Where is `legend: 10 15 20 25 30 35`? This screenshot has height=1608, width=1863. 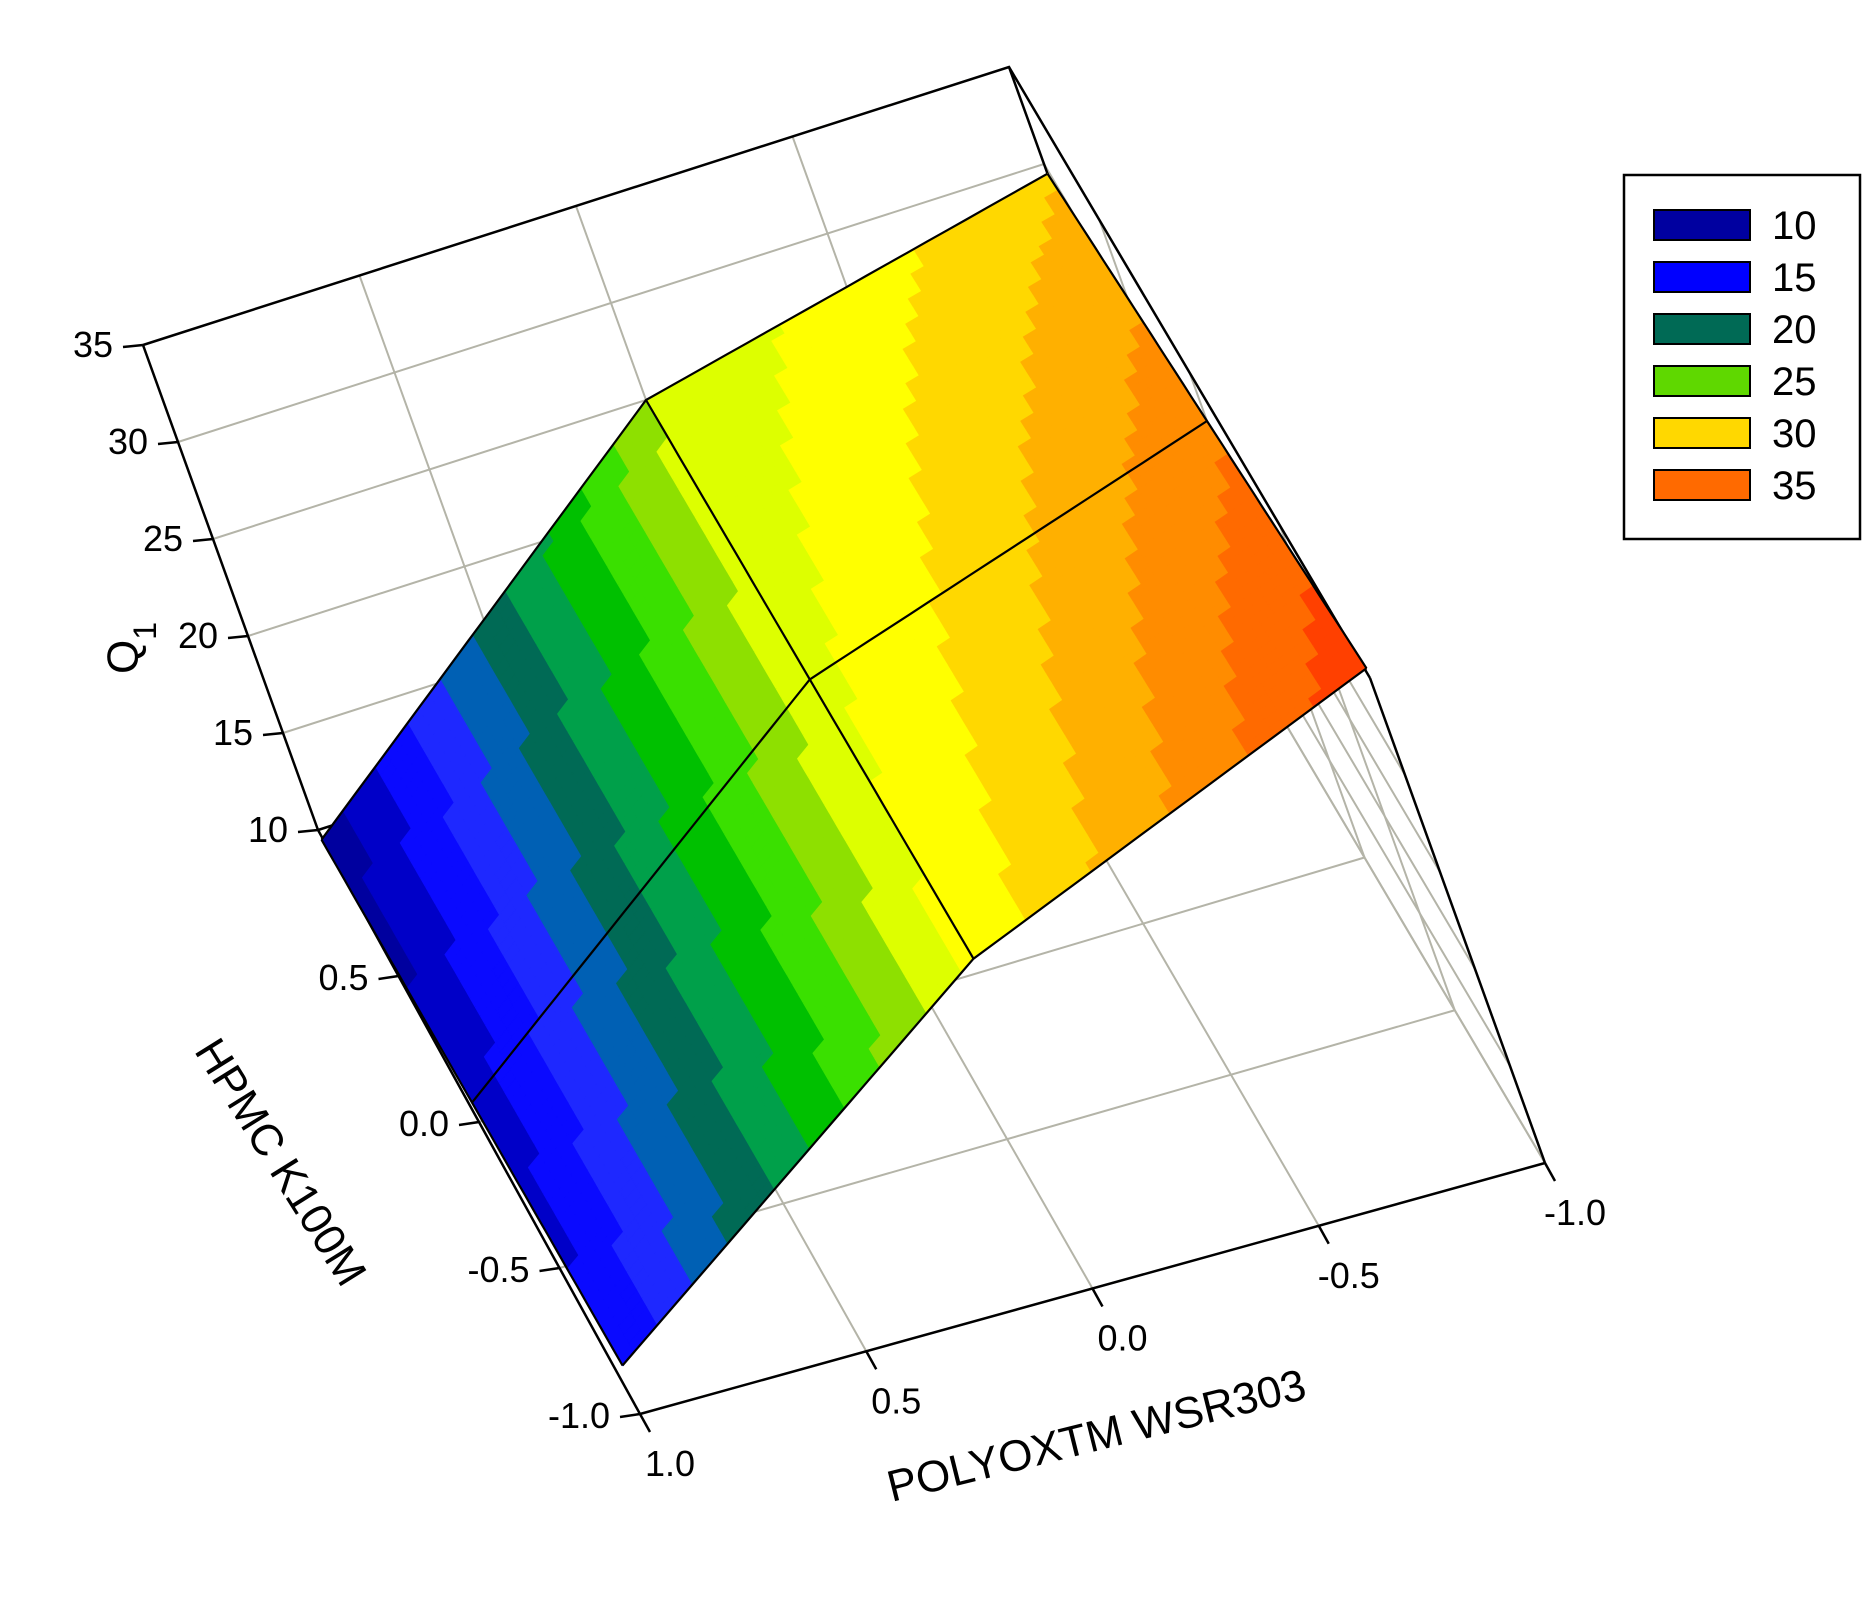
legend: 10 15 20 25 30 35 is located at coordinates (1742, 357).